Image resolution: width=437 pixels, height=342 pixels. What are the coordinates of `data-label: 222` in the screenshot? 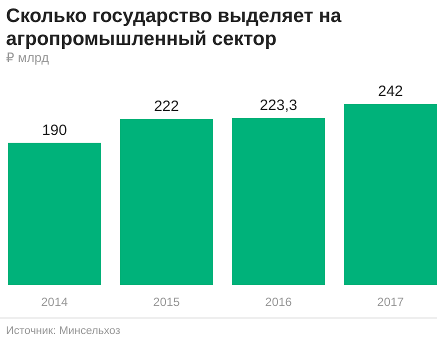 It's located at (167, 106).